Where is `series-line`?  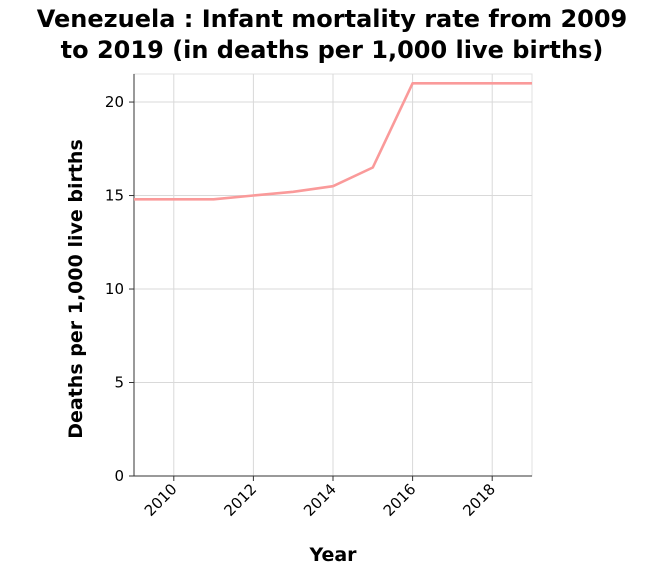 series-line is located at coordinates (333, 141).